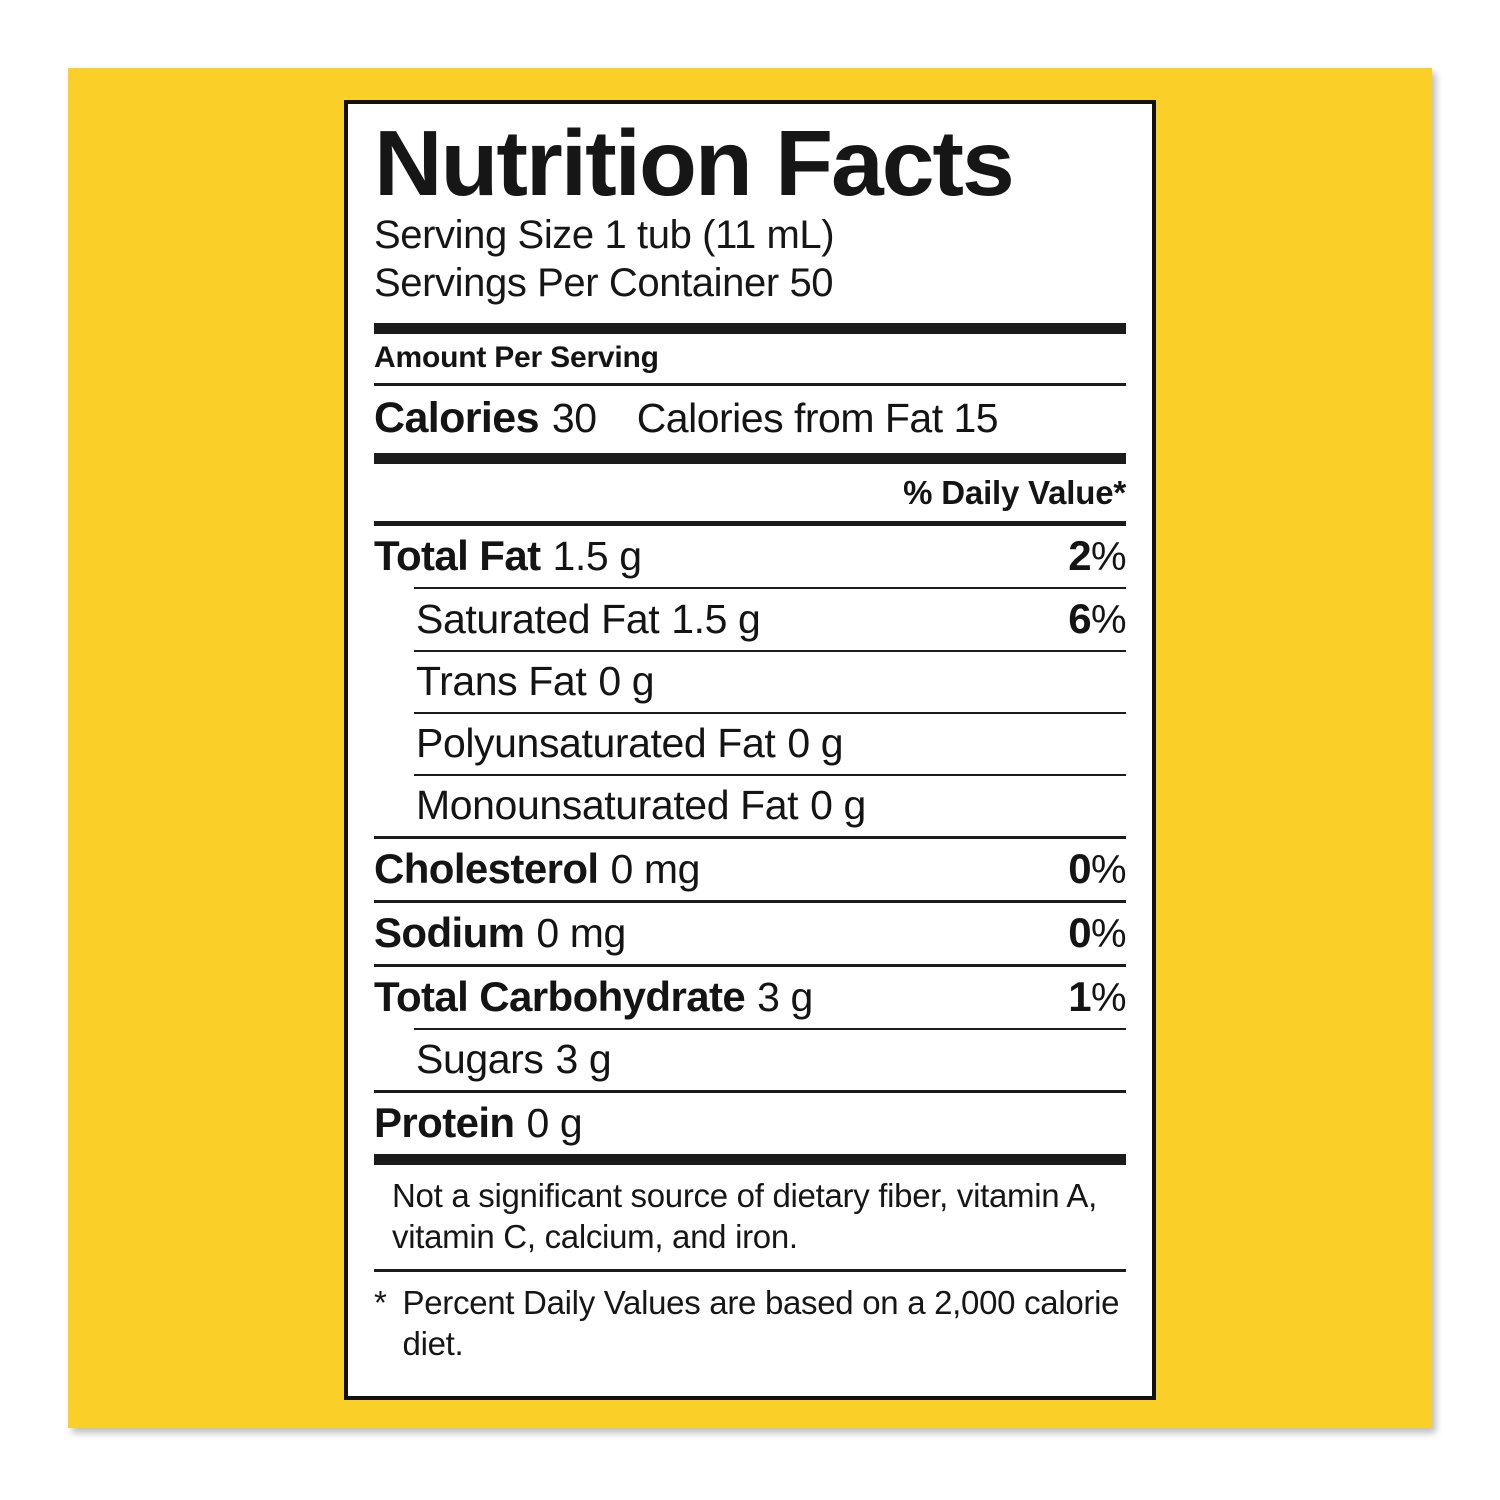 Image resolution: width=1500 pixels, height=1500 pixels. What do you see at coordinates (750, 966) in the screenshot?
I see `divider-above-total-carbohydrate` at bounding box center [750, 966].